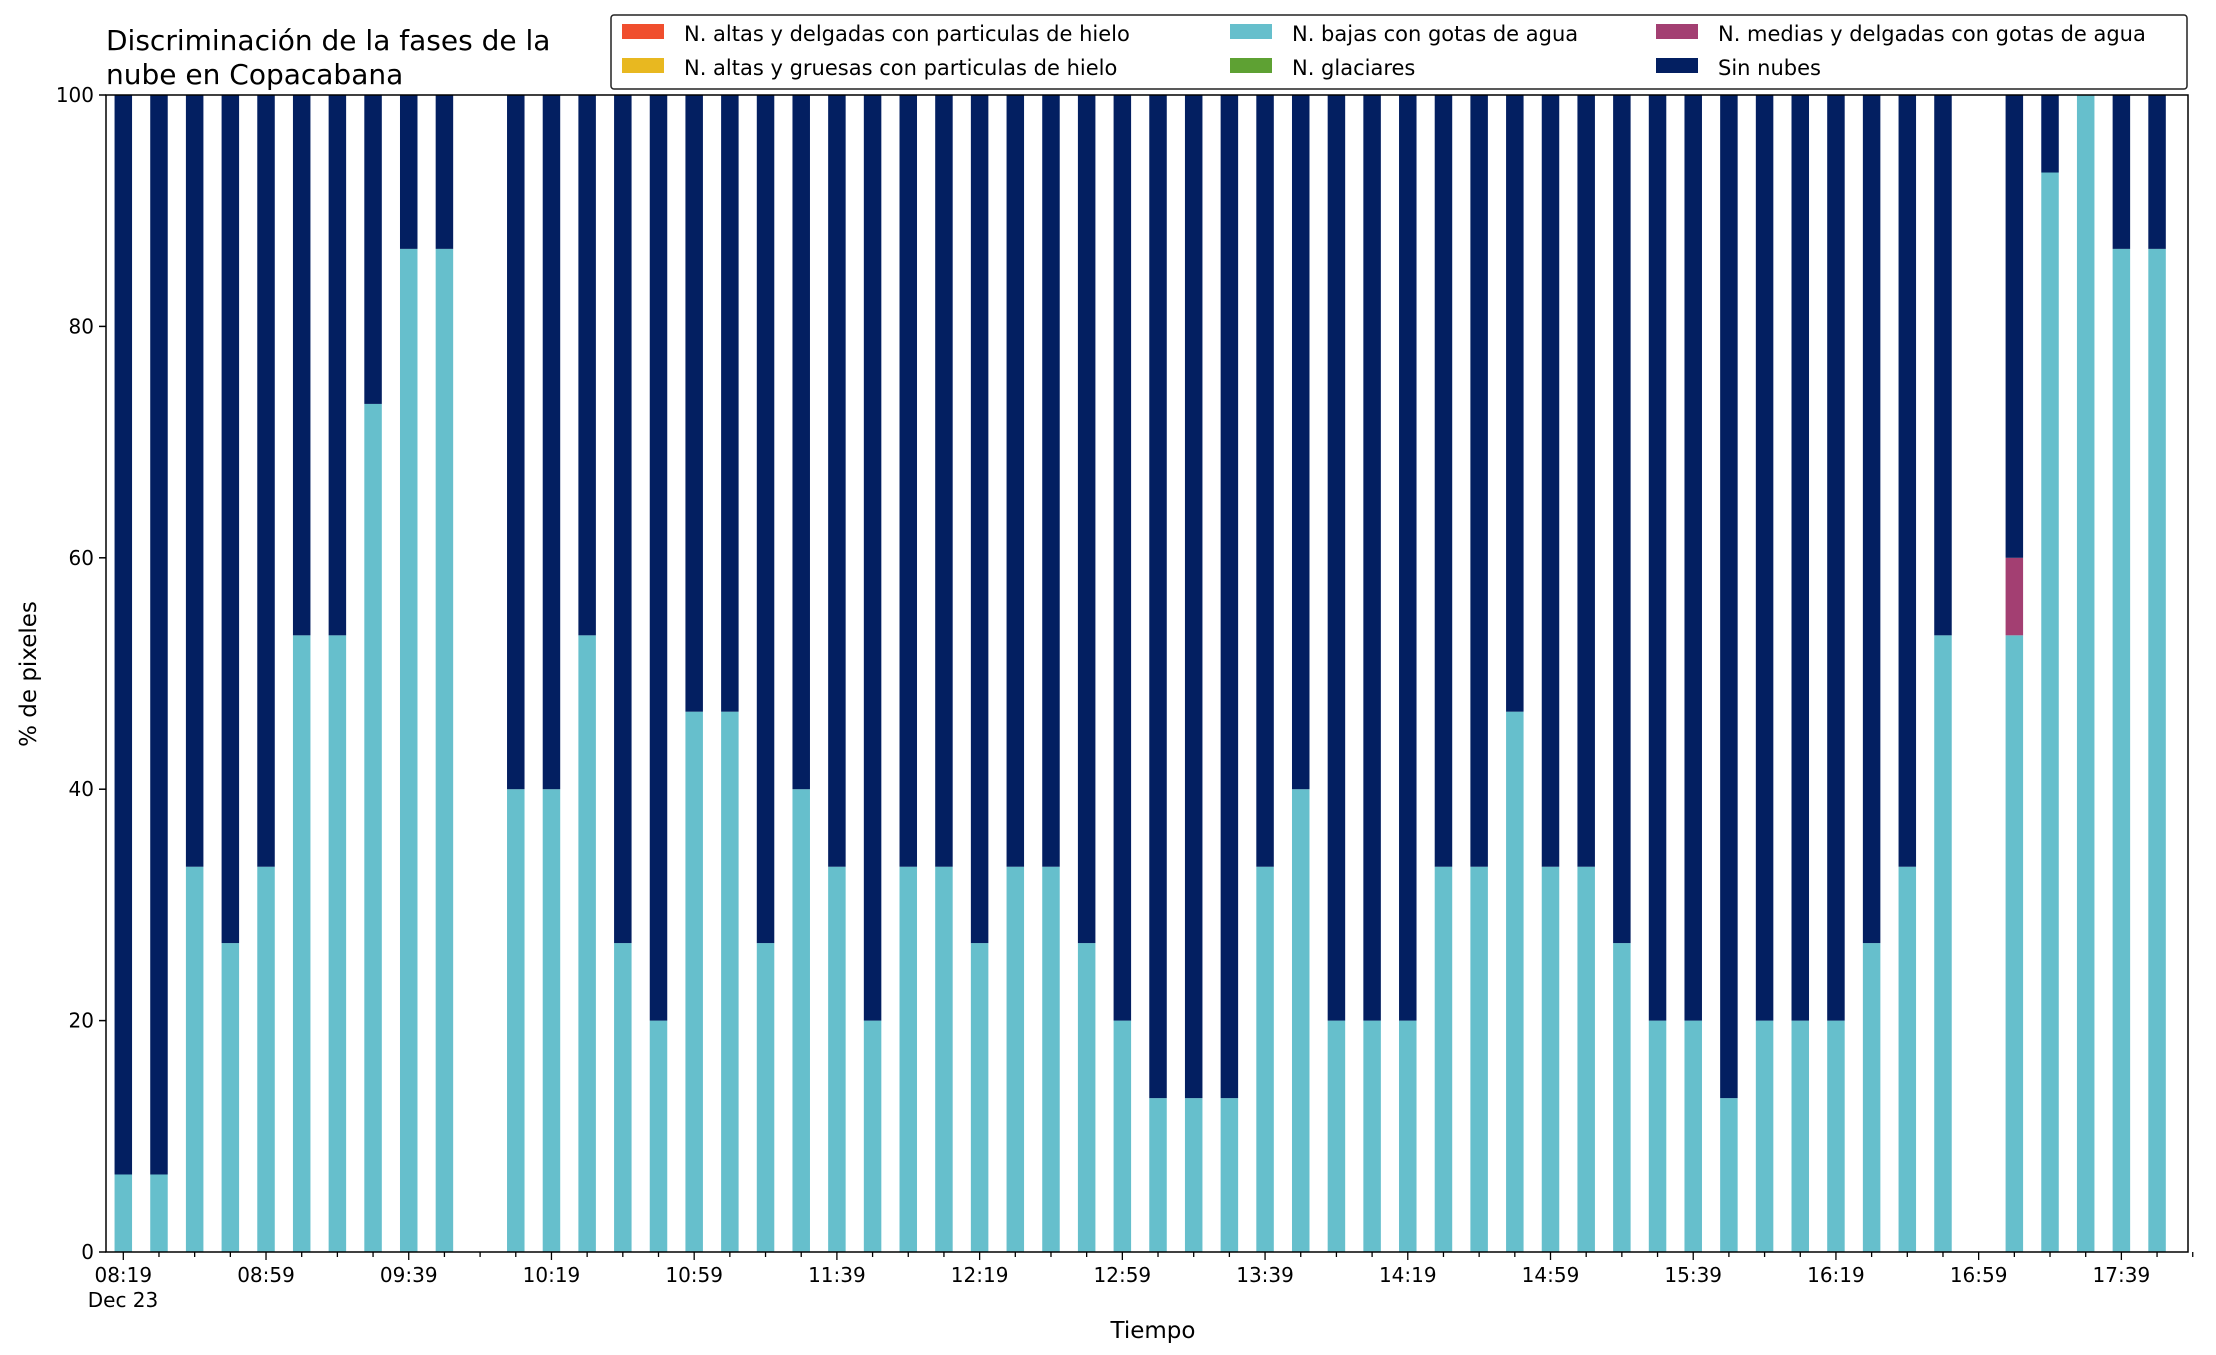 Image resolution: width=2216 pixels, height=1355 pixels. What do you see at coordinates (328, 40) in the screenshot?
I see `chart-title-line-1: Discriminación de la fases de la` at bounding box center [328, 40].